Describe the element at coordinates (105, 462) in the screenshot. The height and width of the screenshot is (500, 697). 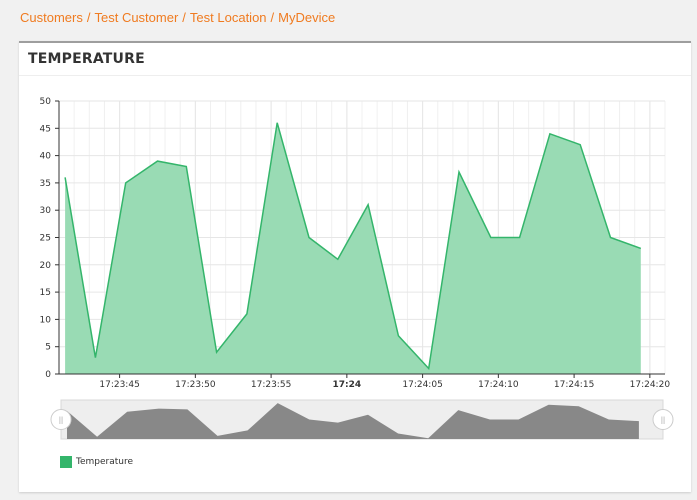
I see `legend-label: Temperature` at that location.